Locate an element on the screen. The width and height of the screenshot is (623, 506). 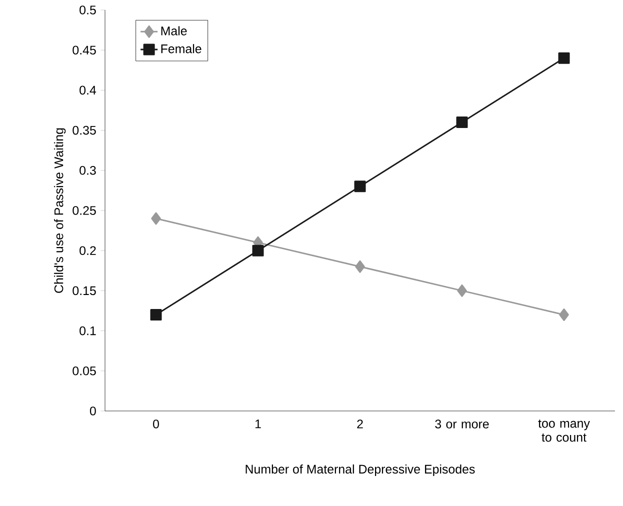
legend-label: Male is located at coordinates (174, 31).